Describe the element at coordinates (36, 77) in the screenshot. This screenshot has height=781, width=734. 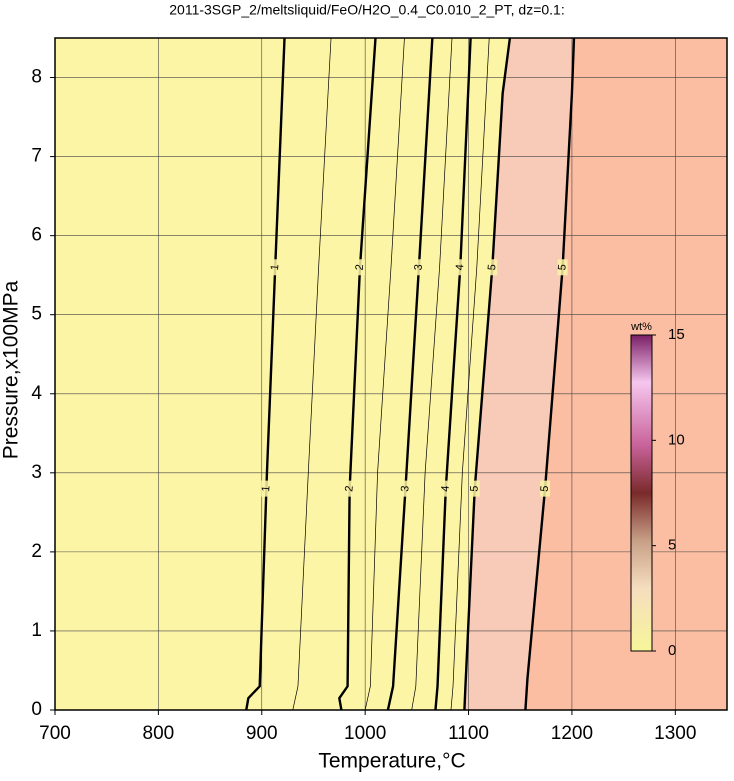
I see `y-tick-label: 8` at that location.